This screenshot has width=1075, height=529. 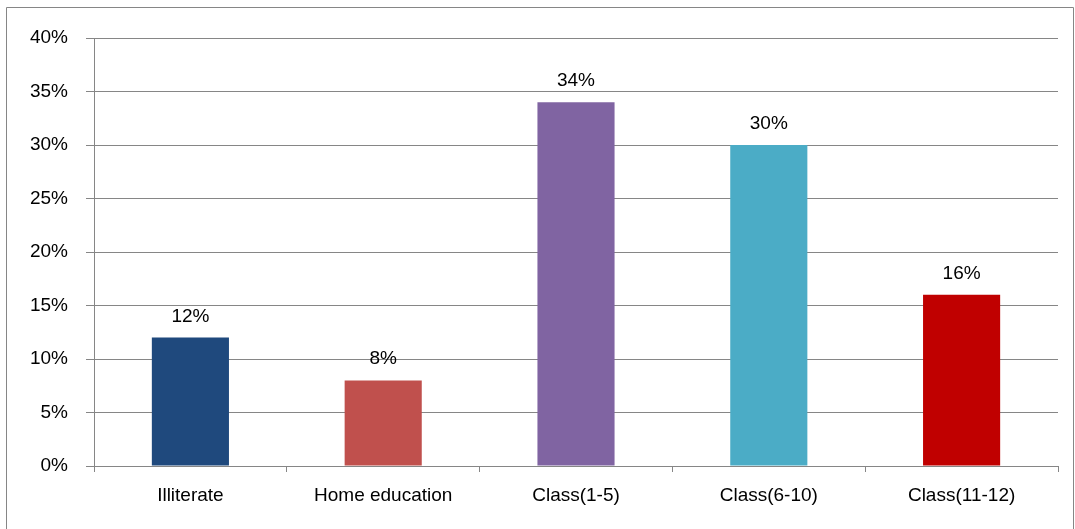 I want to click on y-tick-label: 10%, so click(x=49, y=358).